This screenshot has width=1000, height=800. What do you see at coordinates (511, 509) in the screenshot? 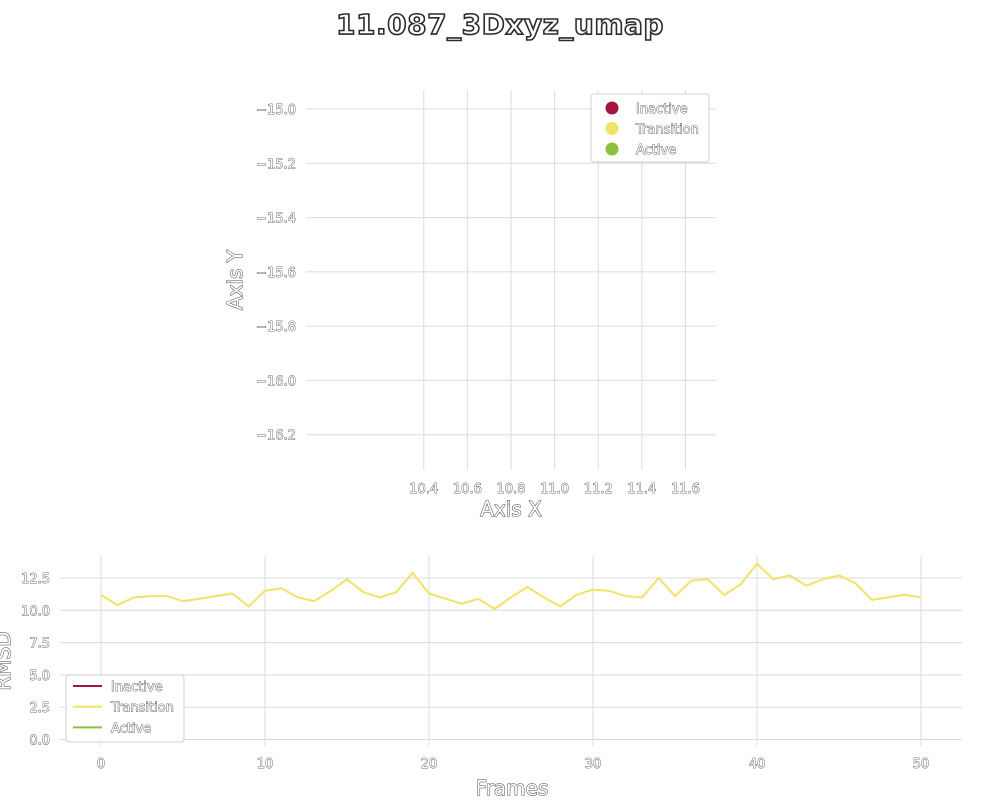
I see `x-axis-label: Axis X` at bounding box center [511, 509].